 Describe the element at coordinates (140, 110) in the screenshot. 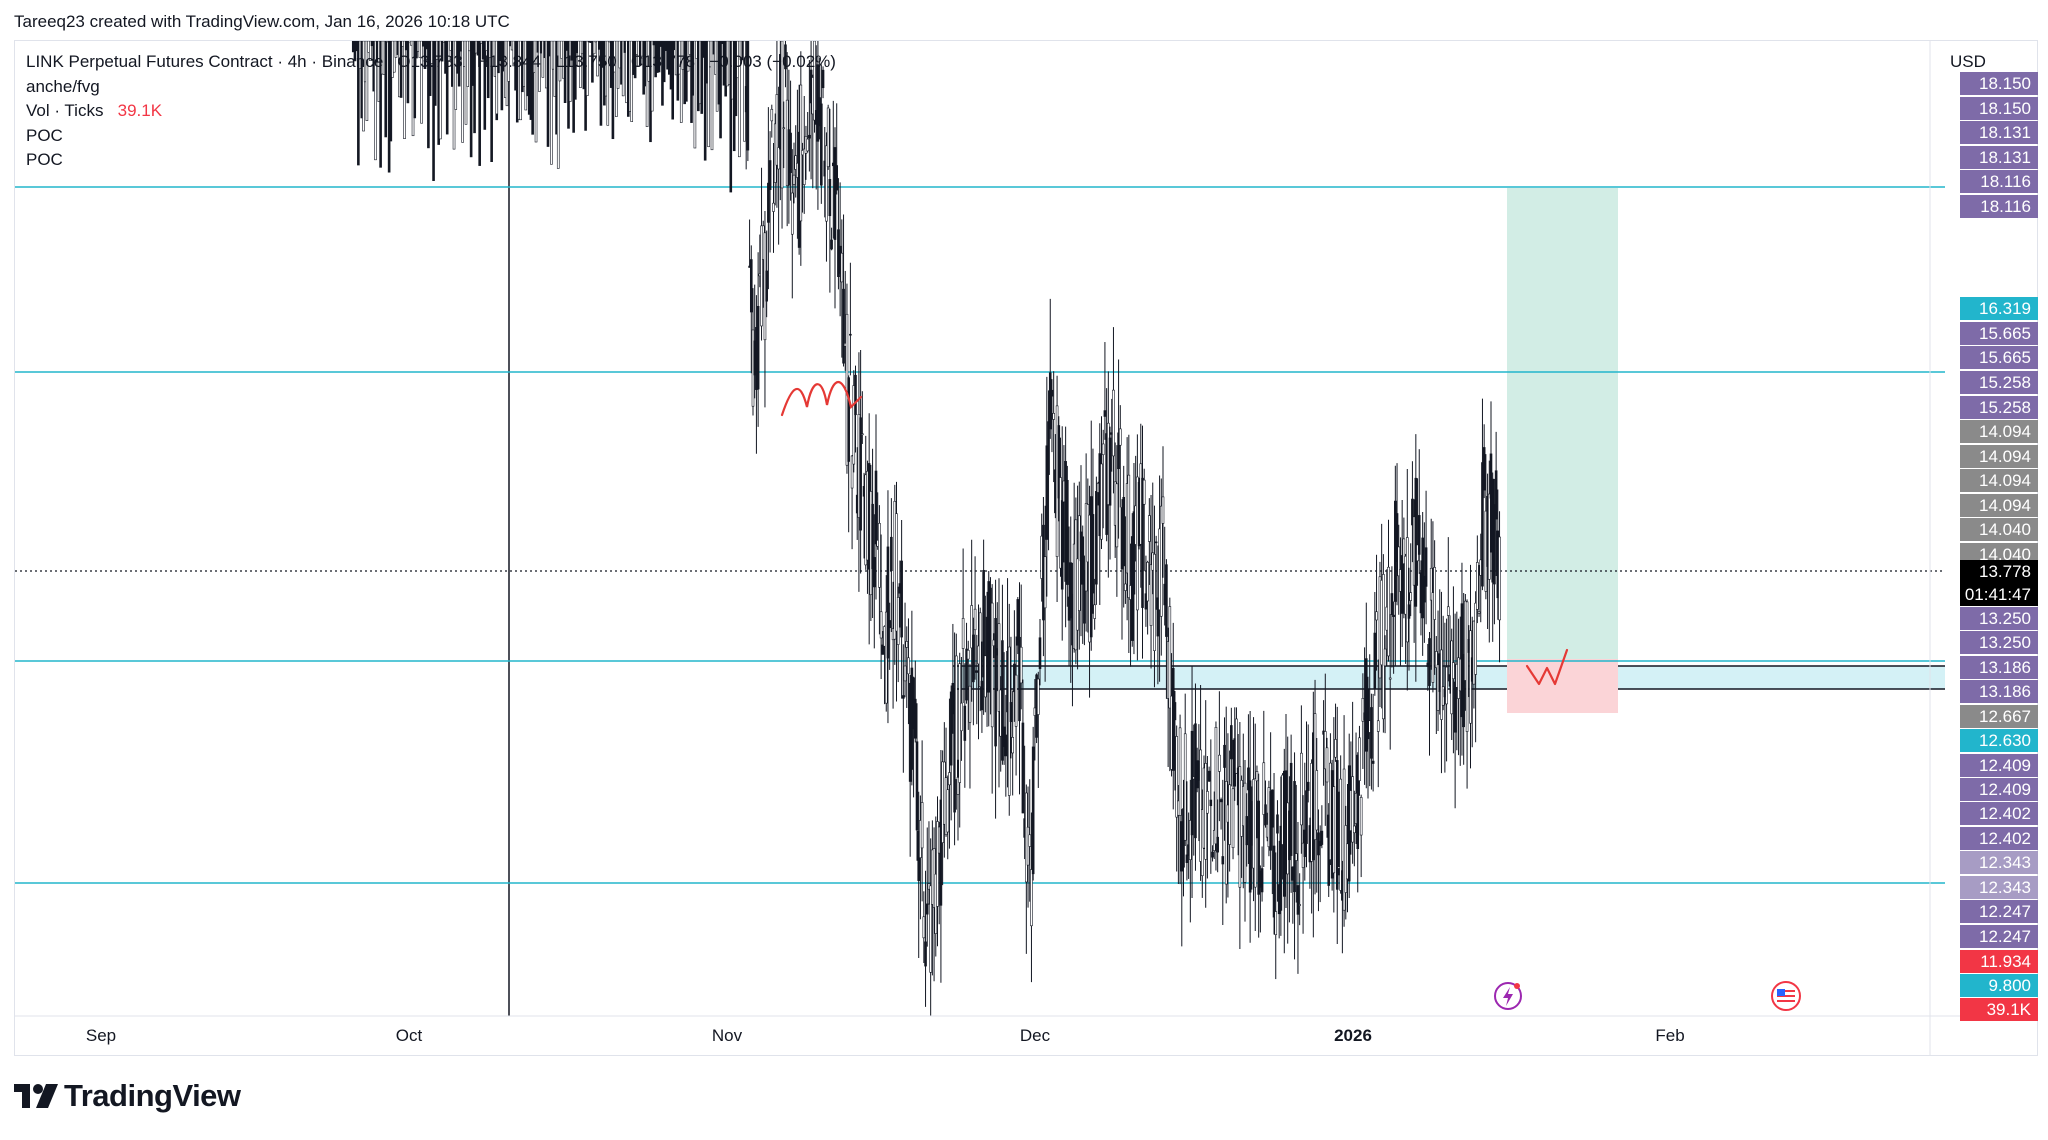

I see `volume-value: 39.1K` at that location.